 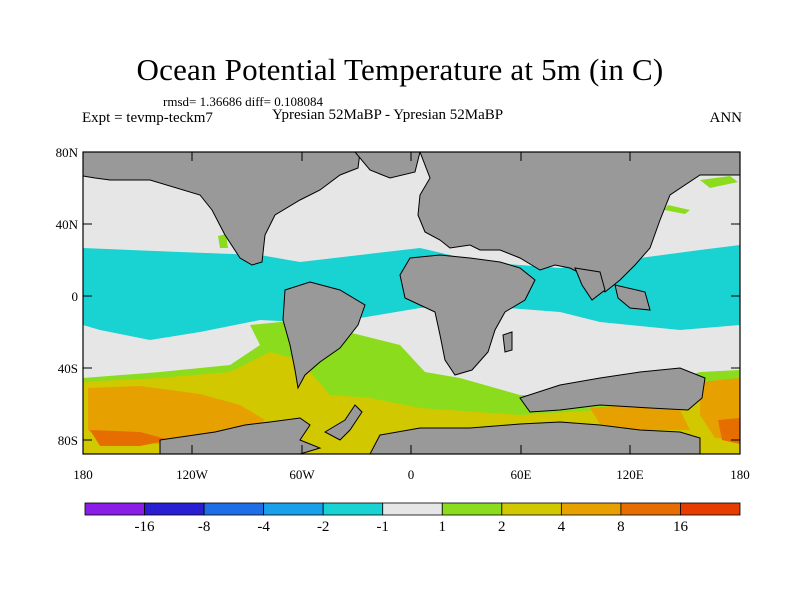 I want to click on y-tick-label: 80S, so click(x=67, y=440).